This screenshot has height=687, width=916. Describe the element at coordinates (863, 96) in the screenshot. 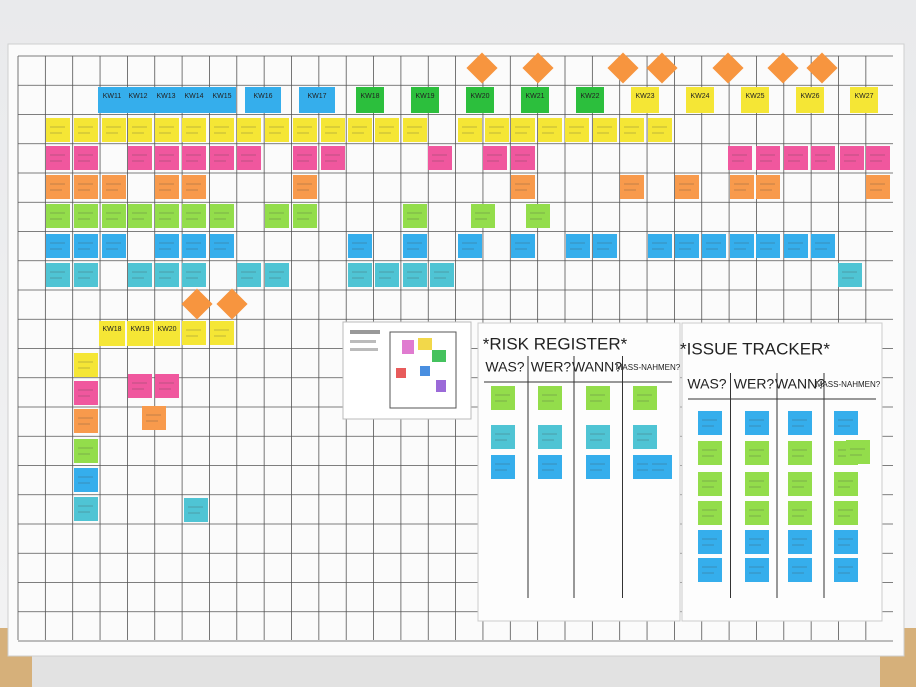

I see `kw-label: KW27` at that location.